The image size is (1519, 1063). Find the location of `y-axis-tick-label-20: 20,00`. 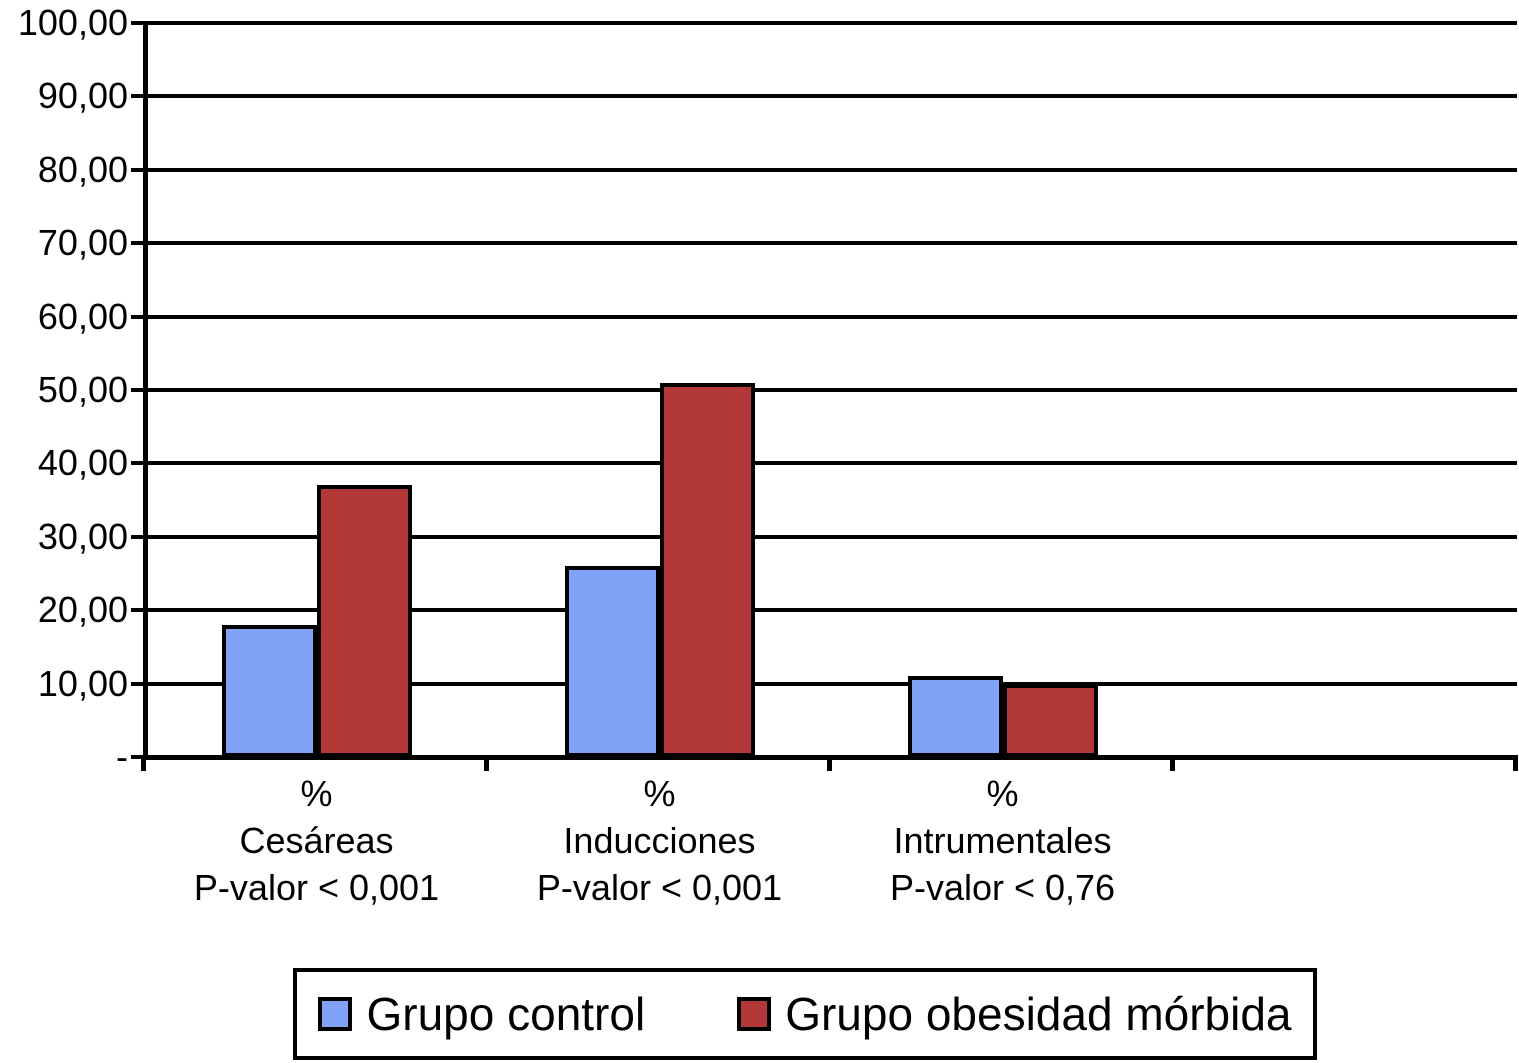

y-axis-tick-label-20: 20,00 is located at coordinates (82, 610).